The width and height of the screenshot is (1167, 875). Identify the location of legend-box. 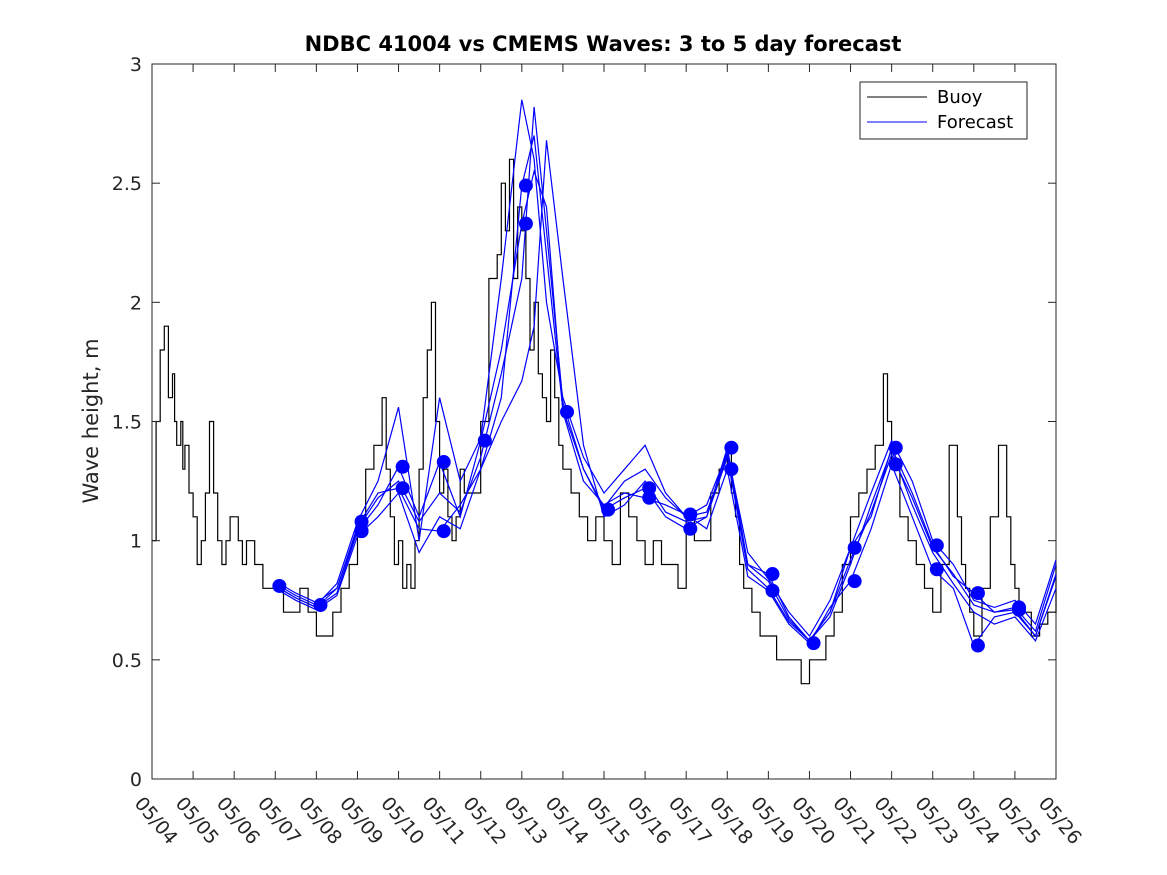
(943, 110).